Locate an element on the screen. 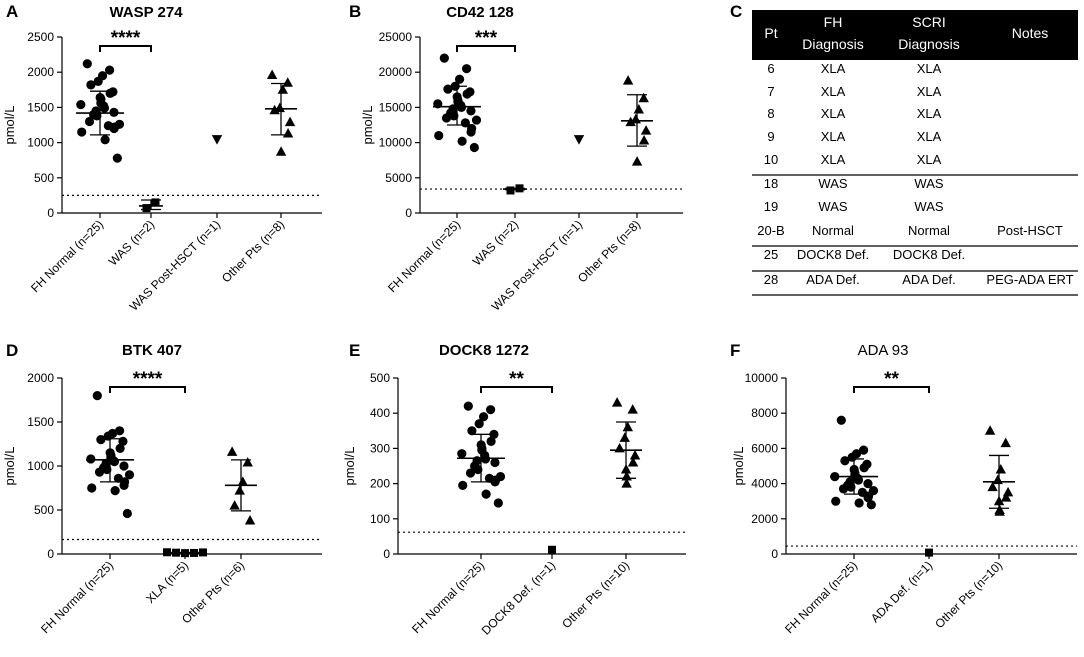 Image resolution: width=1084 pixels, height=657 pixels. panel-d-title: BTK 407 is located at coordinates (152, 350).